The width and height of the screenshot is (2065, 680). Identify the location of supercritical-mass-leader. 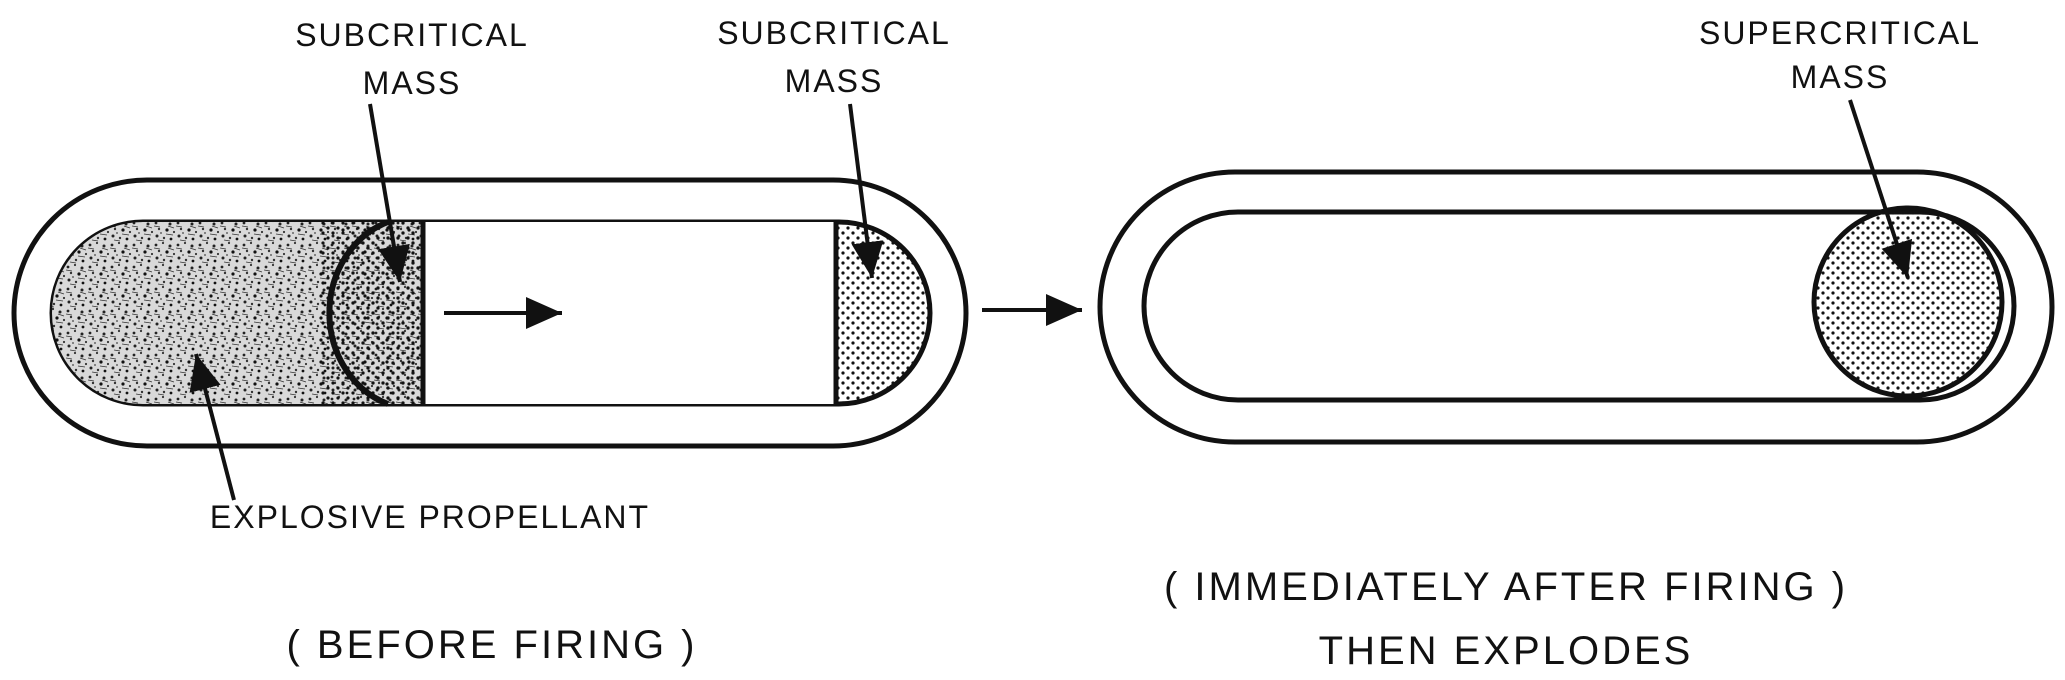
(1880, 189).